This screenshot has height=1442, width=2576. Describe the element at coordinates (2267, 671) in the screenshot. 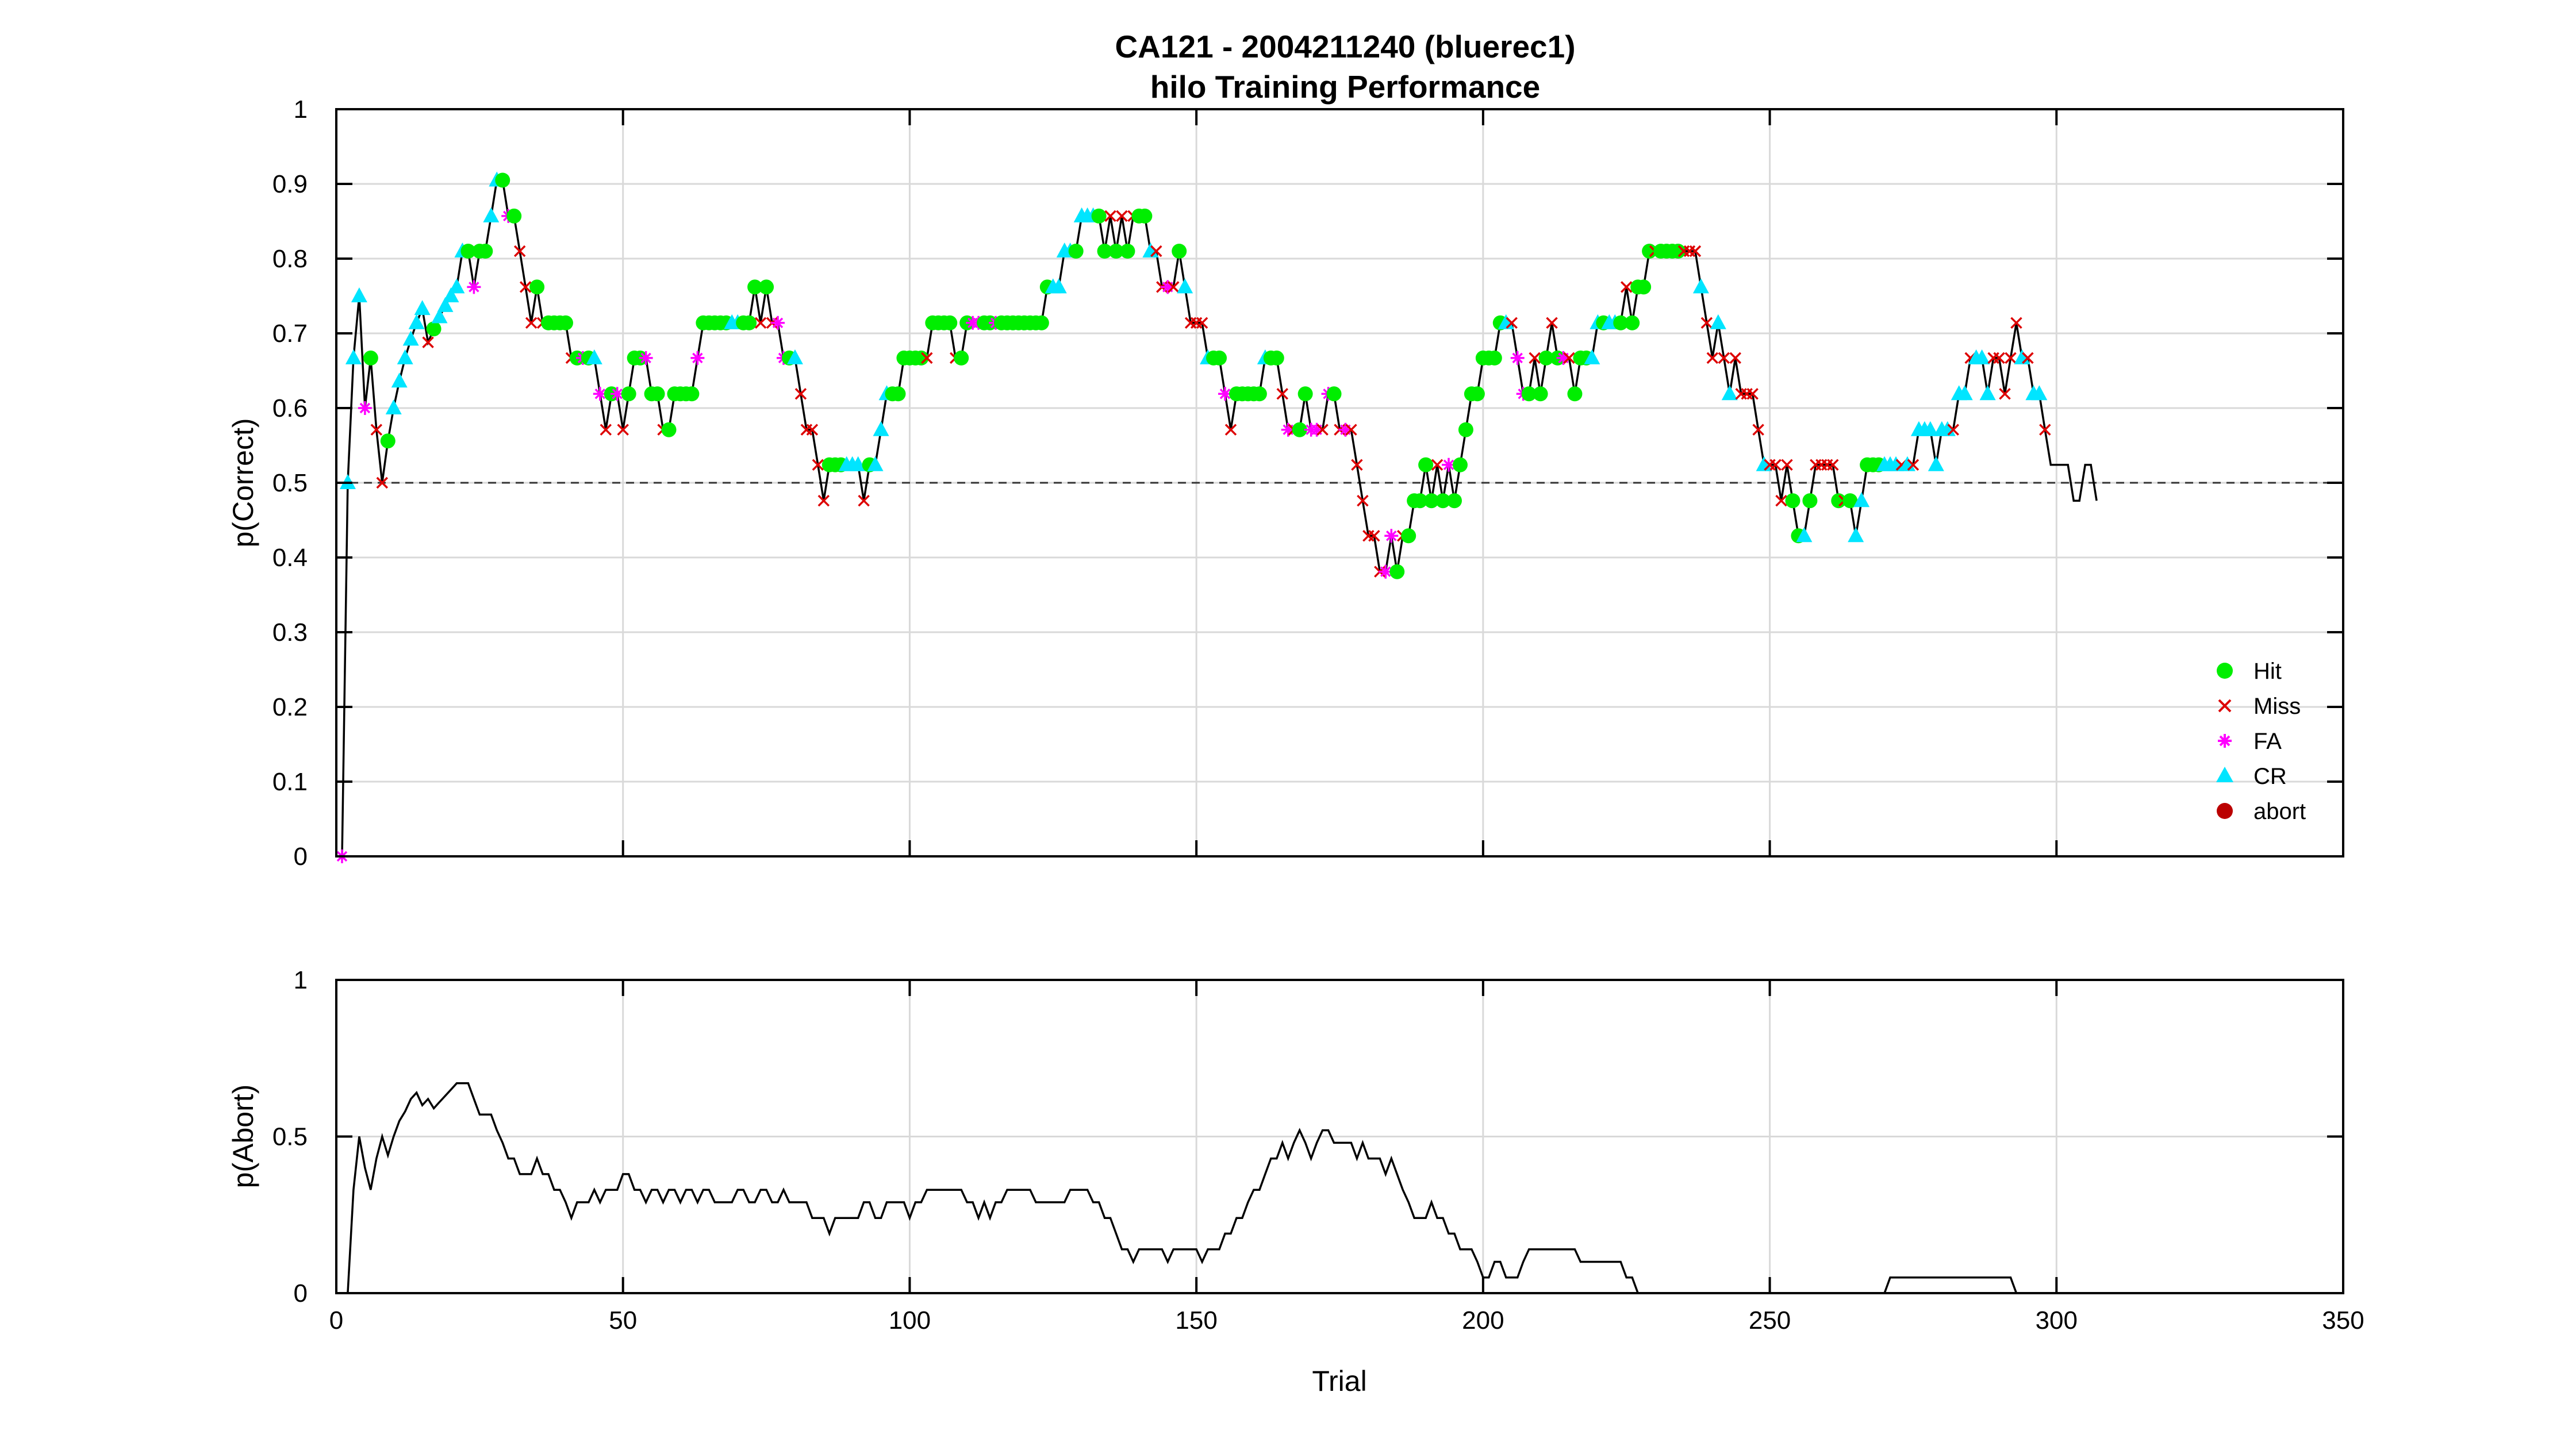

I see `legend-hit-label: Hit` at that location.